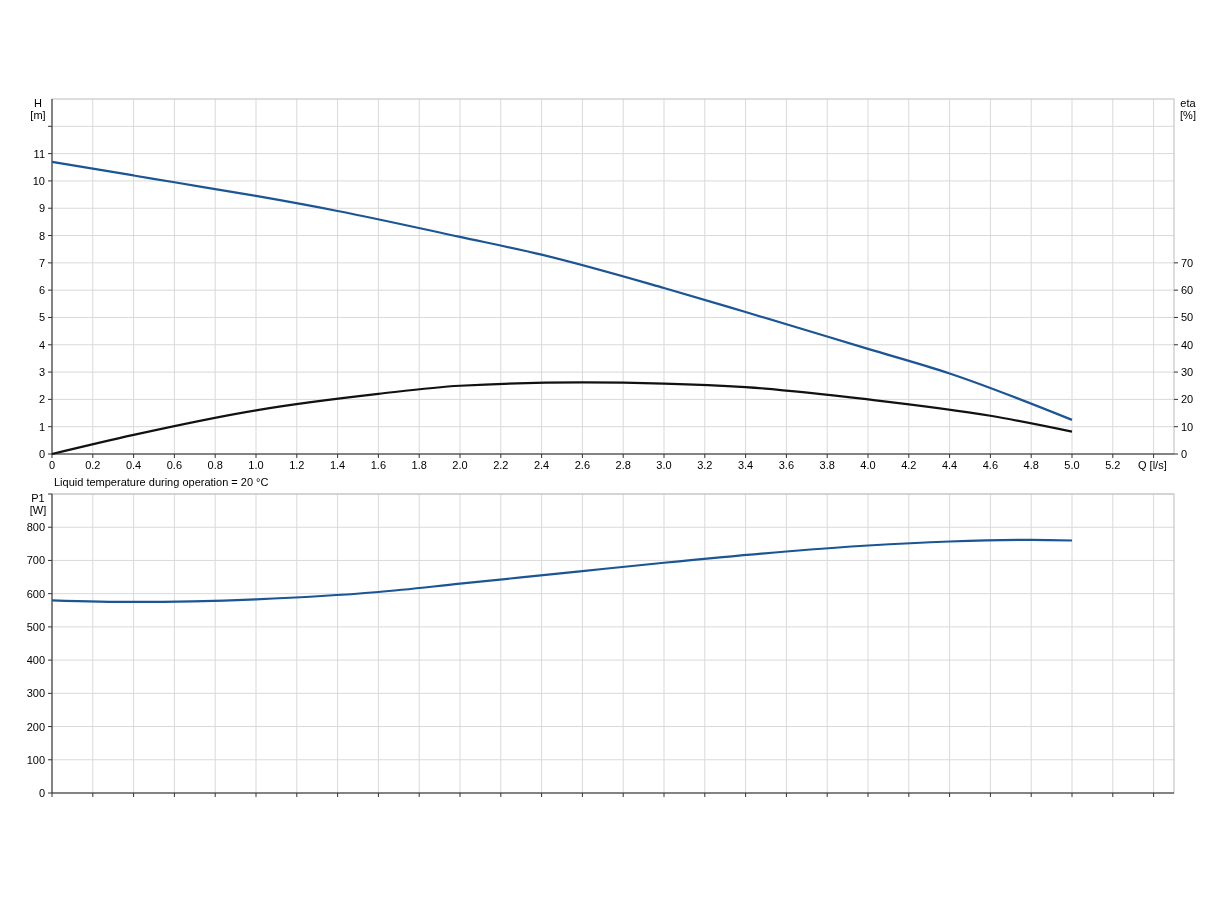  I want to click on y-tick-label: 2, so click(41, 399).